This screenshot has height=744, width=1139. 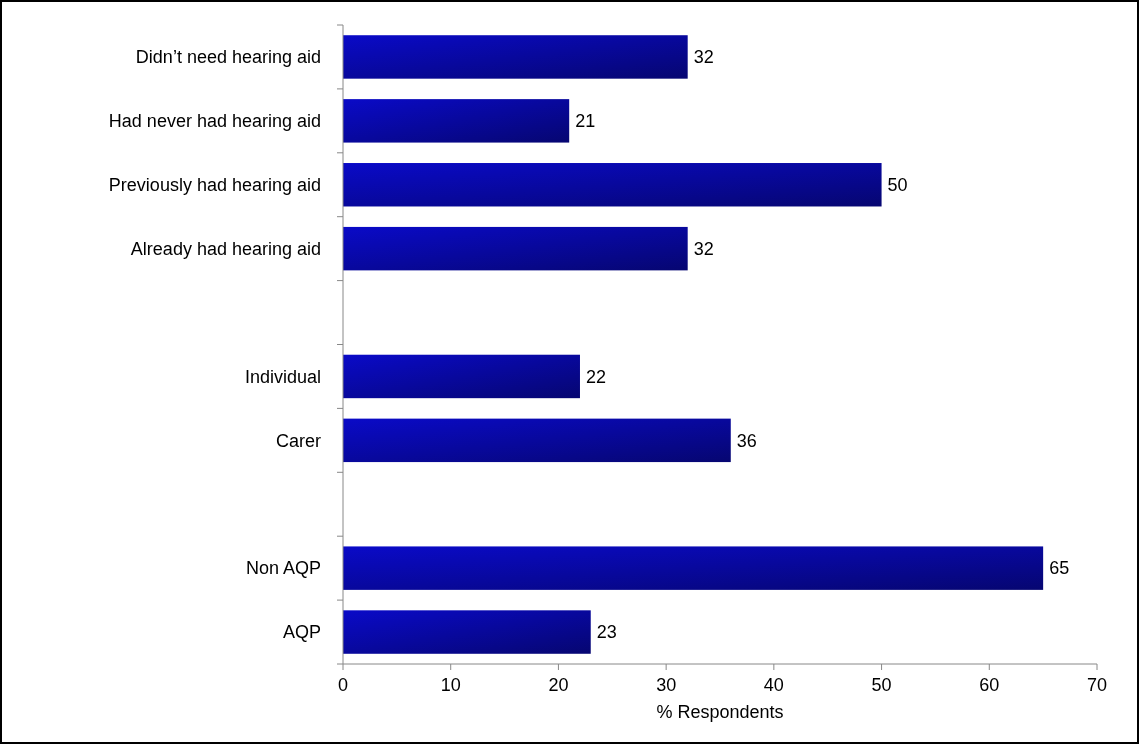 What do you see at coordinates (746, 440) in the screenshot?
I see `data-label: 36` at bounding box center [746, 440].